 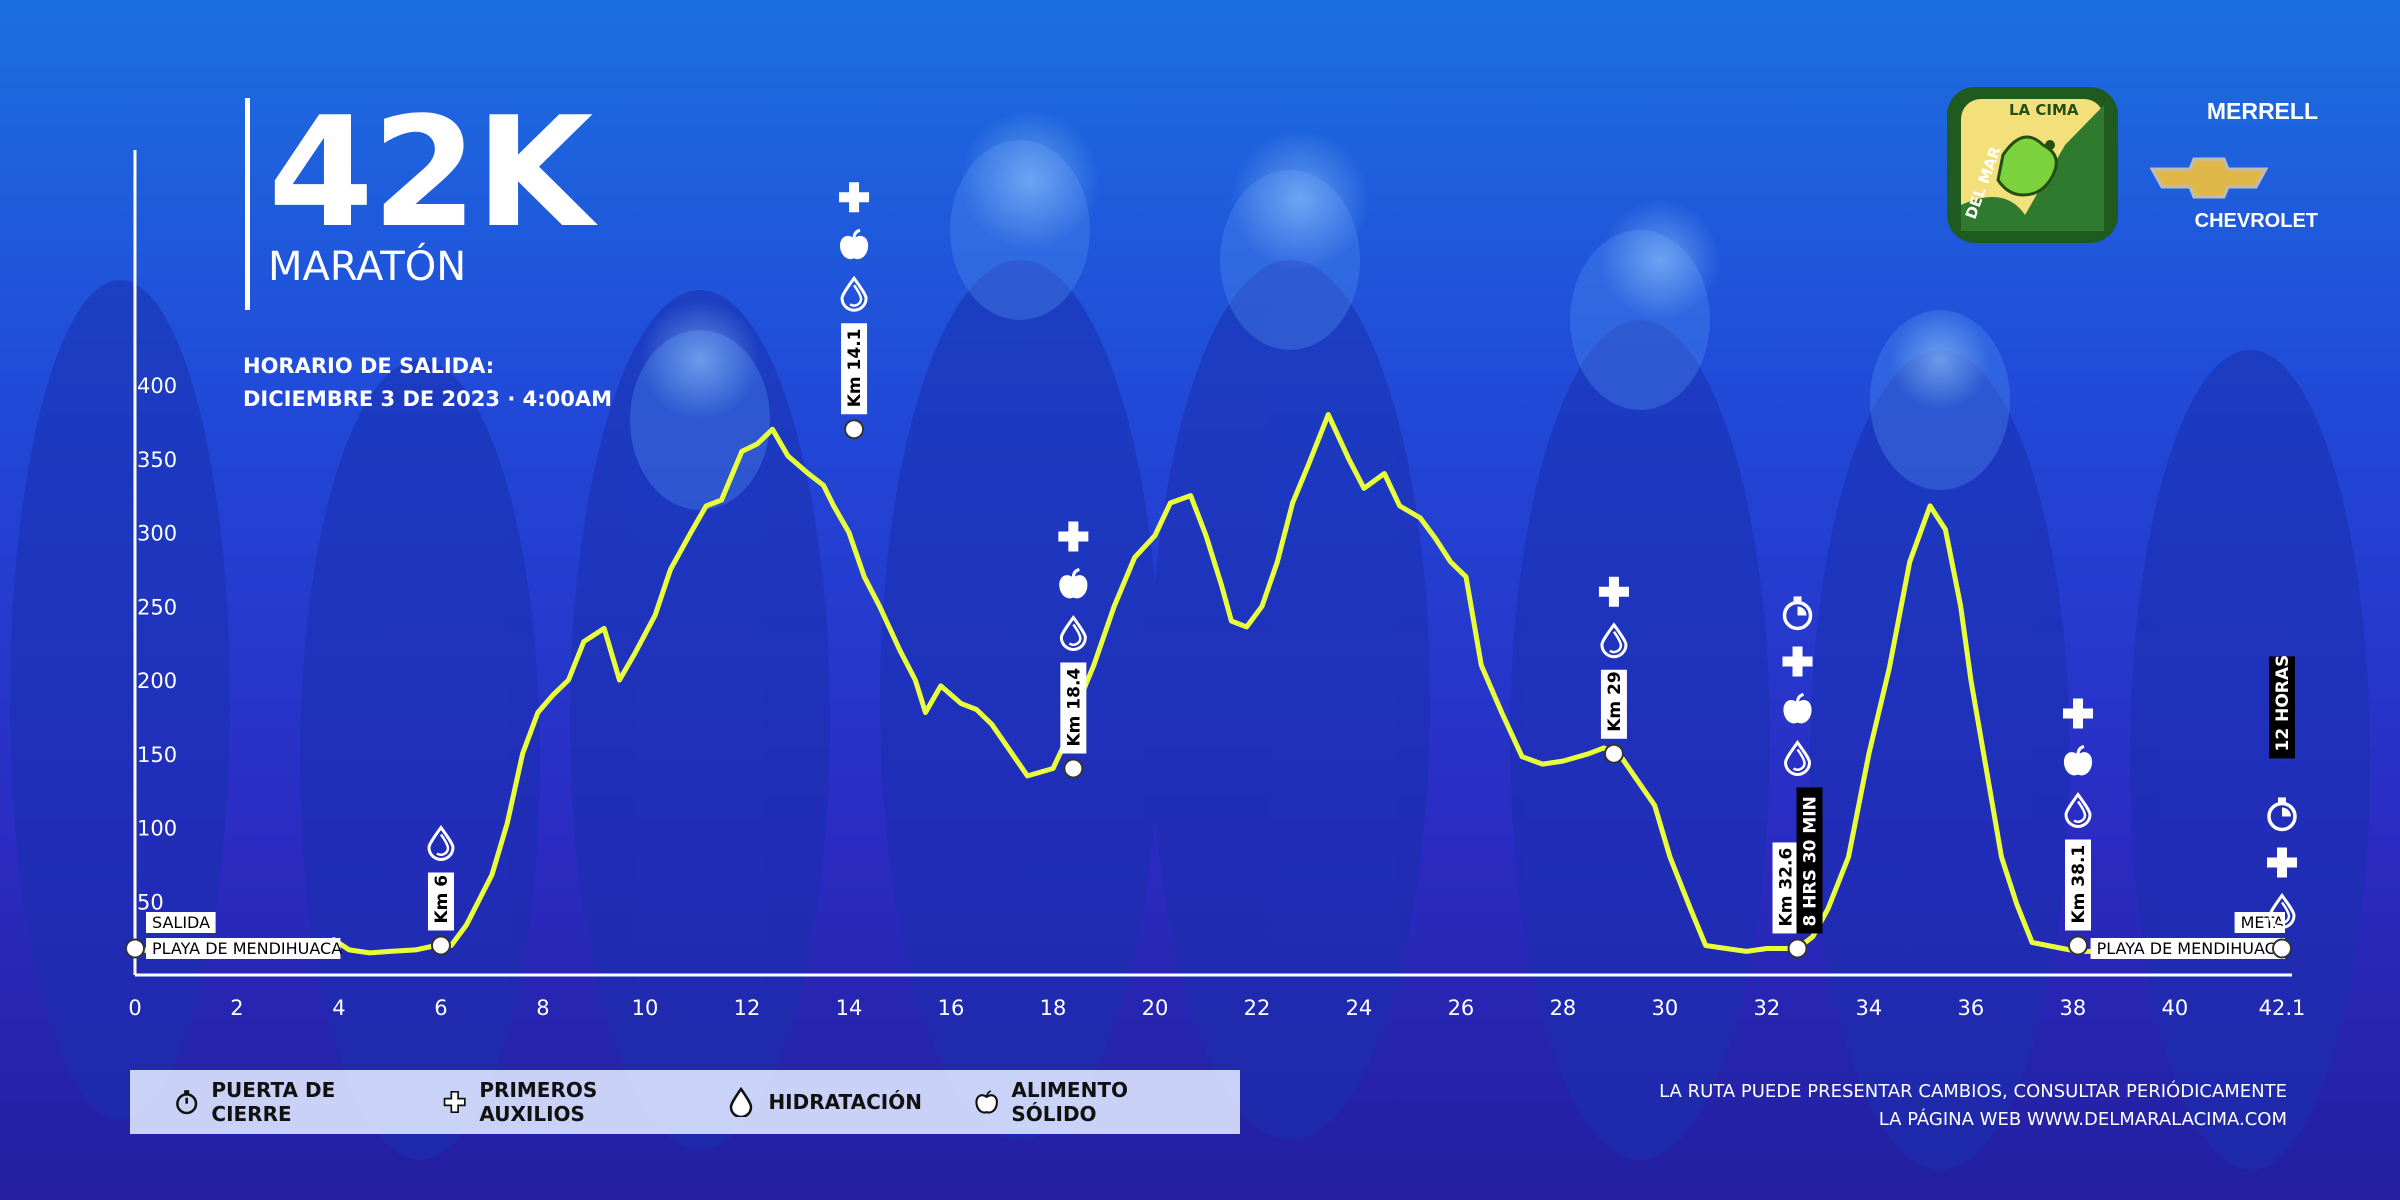 I want to click on x-tick-label: 38, so click(x=2073, y=1008).